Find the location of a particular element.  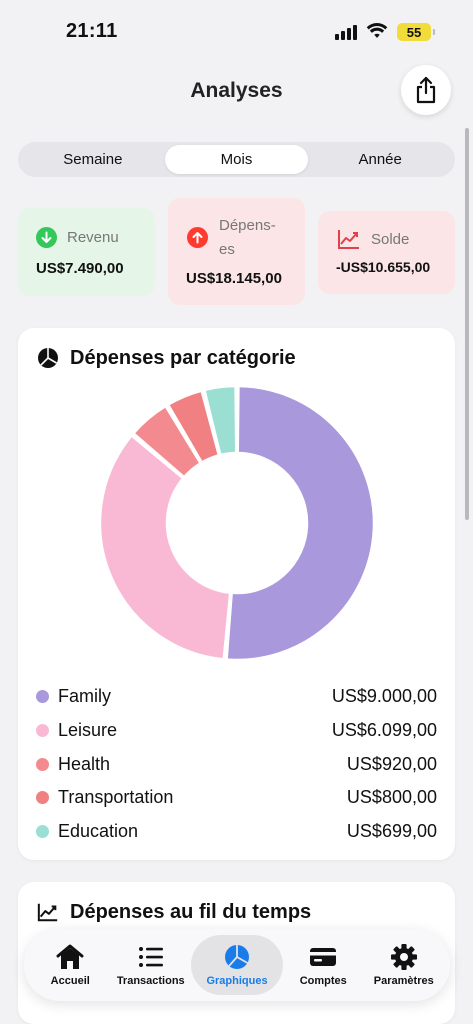

legend-value: US$699,00 is located at coordinates (391, 831).